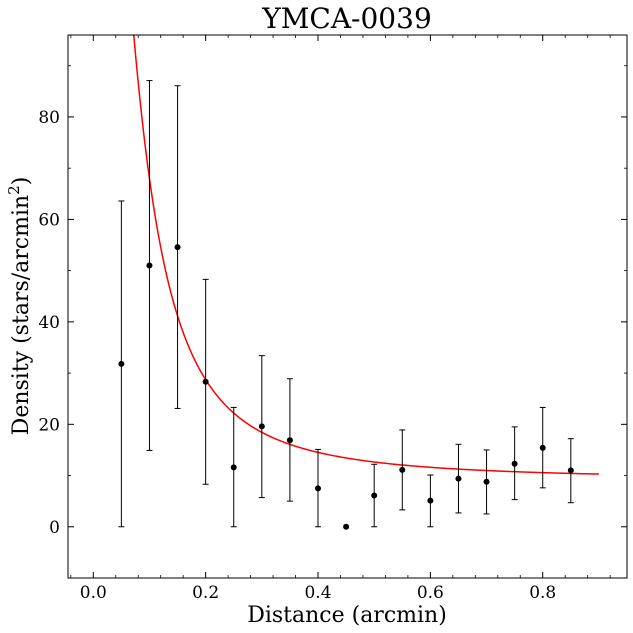 Image resolution: width=633 pixels, height=633 pixels. What do you see at coordinates (49, 425) in the screenshot?
I see `y-tick-label: 20` at bounding box center [49, 425].